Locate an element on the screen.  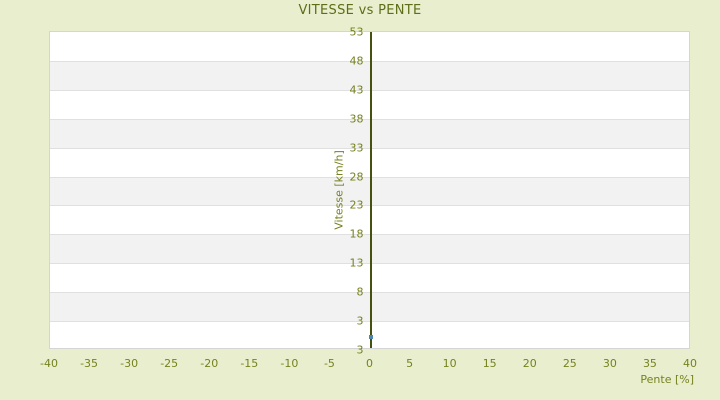
y-tick-label: 18 is located at coordinates (356, 234).